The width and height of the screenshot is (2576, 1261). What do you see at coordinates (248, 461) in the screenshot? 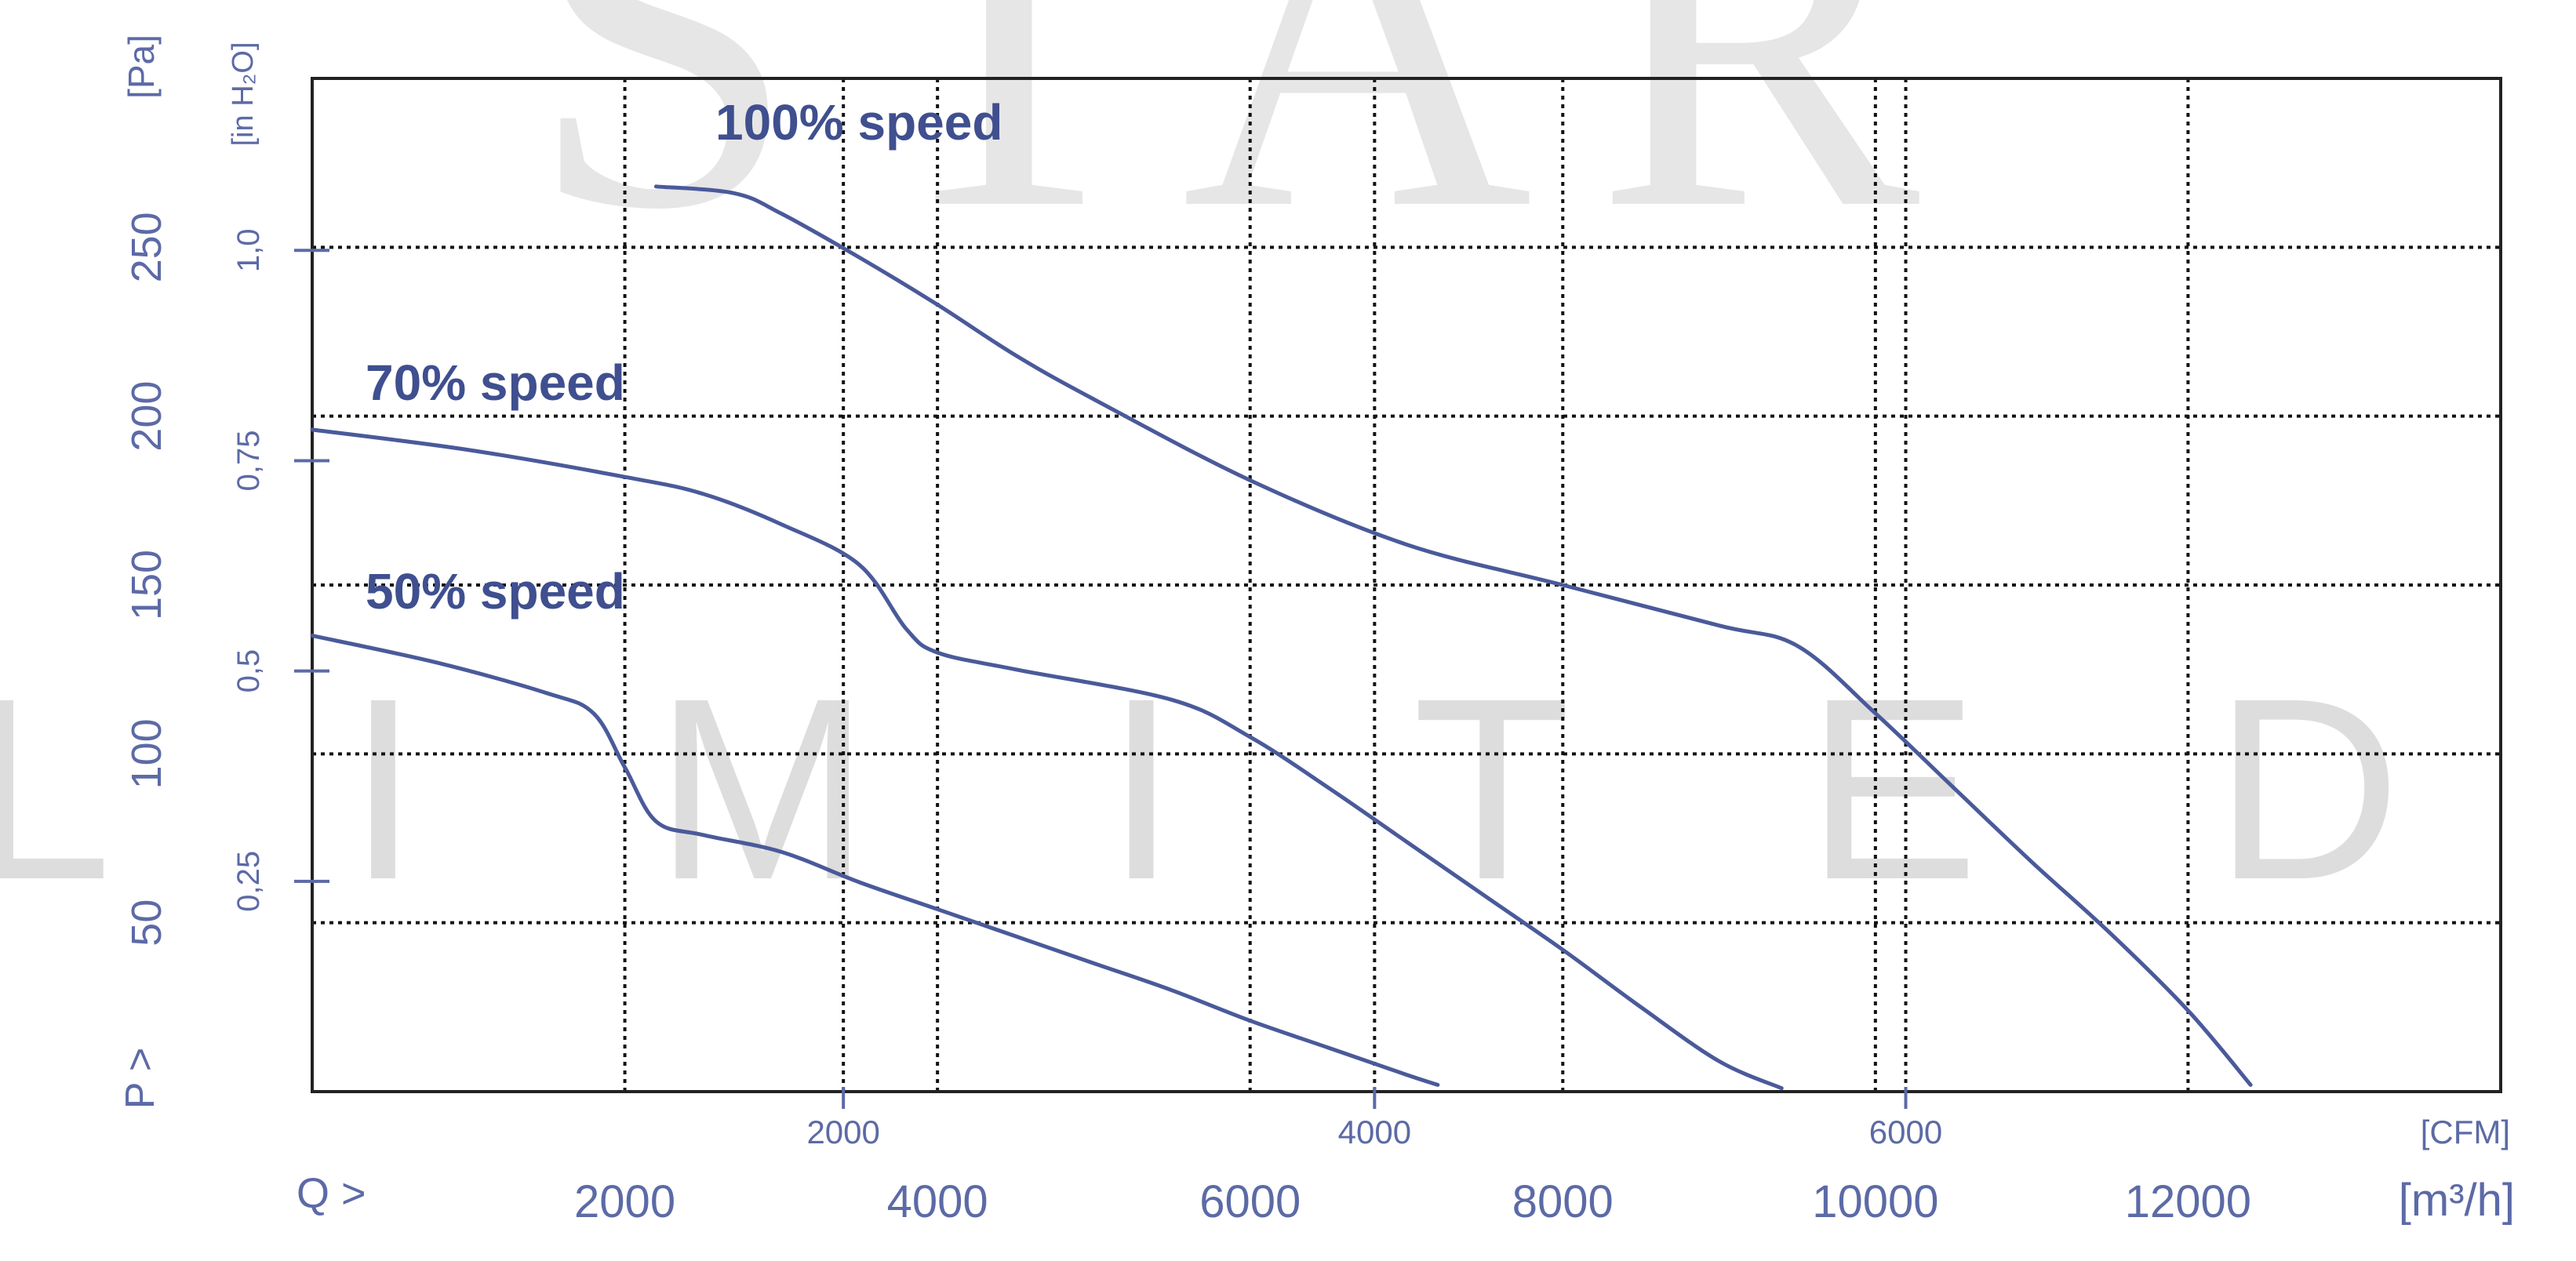
I see `inh2o-tick-label-2: 0,75` at bounding box center [248, 461].